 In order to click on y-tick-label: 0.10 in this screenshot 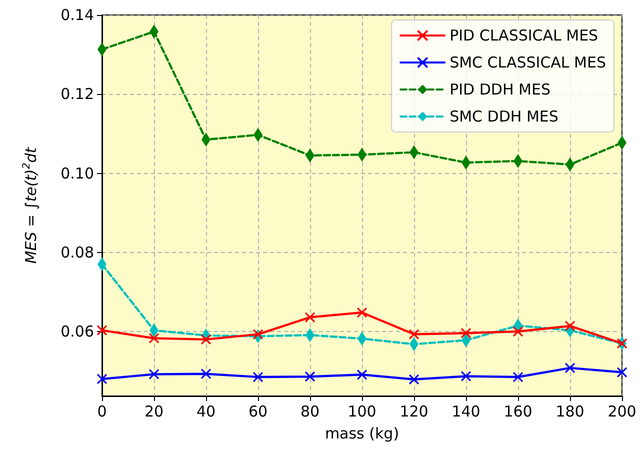, I will do `click(77, 173)`.